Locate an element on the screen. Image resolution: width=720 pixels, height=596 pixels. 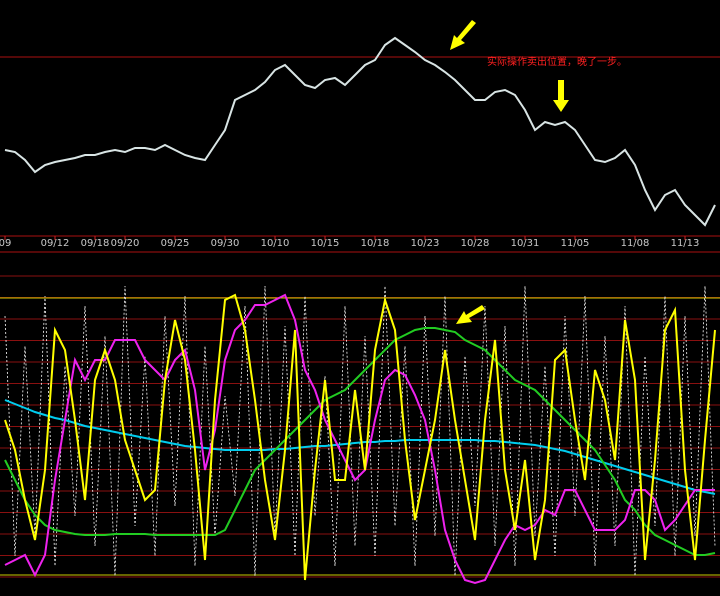
x-tick-label: 11/08 is located at coordinates (635, 243).